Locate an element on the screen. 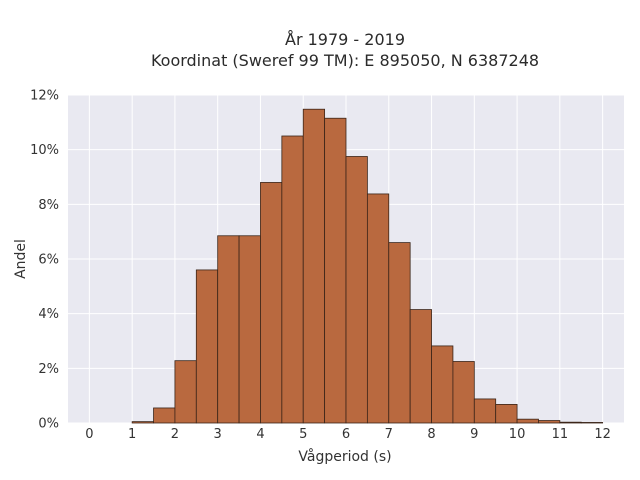  x-tick-label: 11 is located at coordinates (560, 434).